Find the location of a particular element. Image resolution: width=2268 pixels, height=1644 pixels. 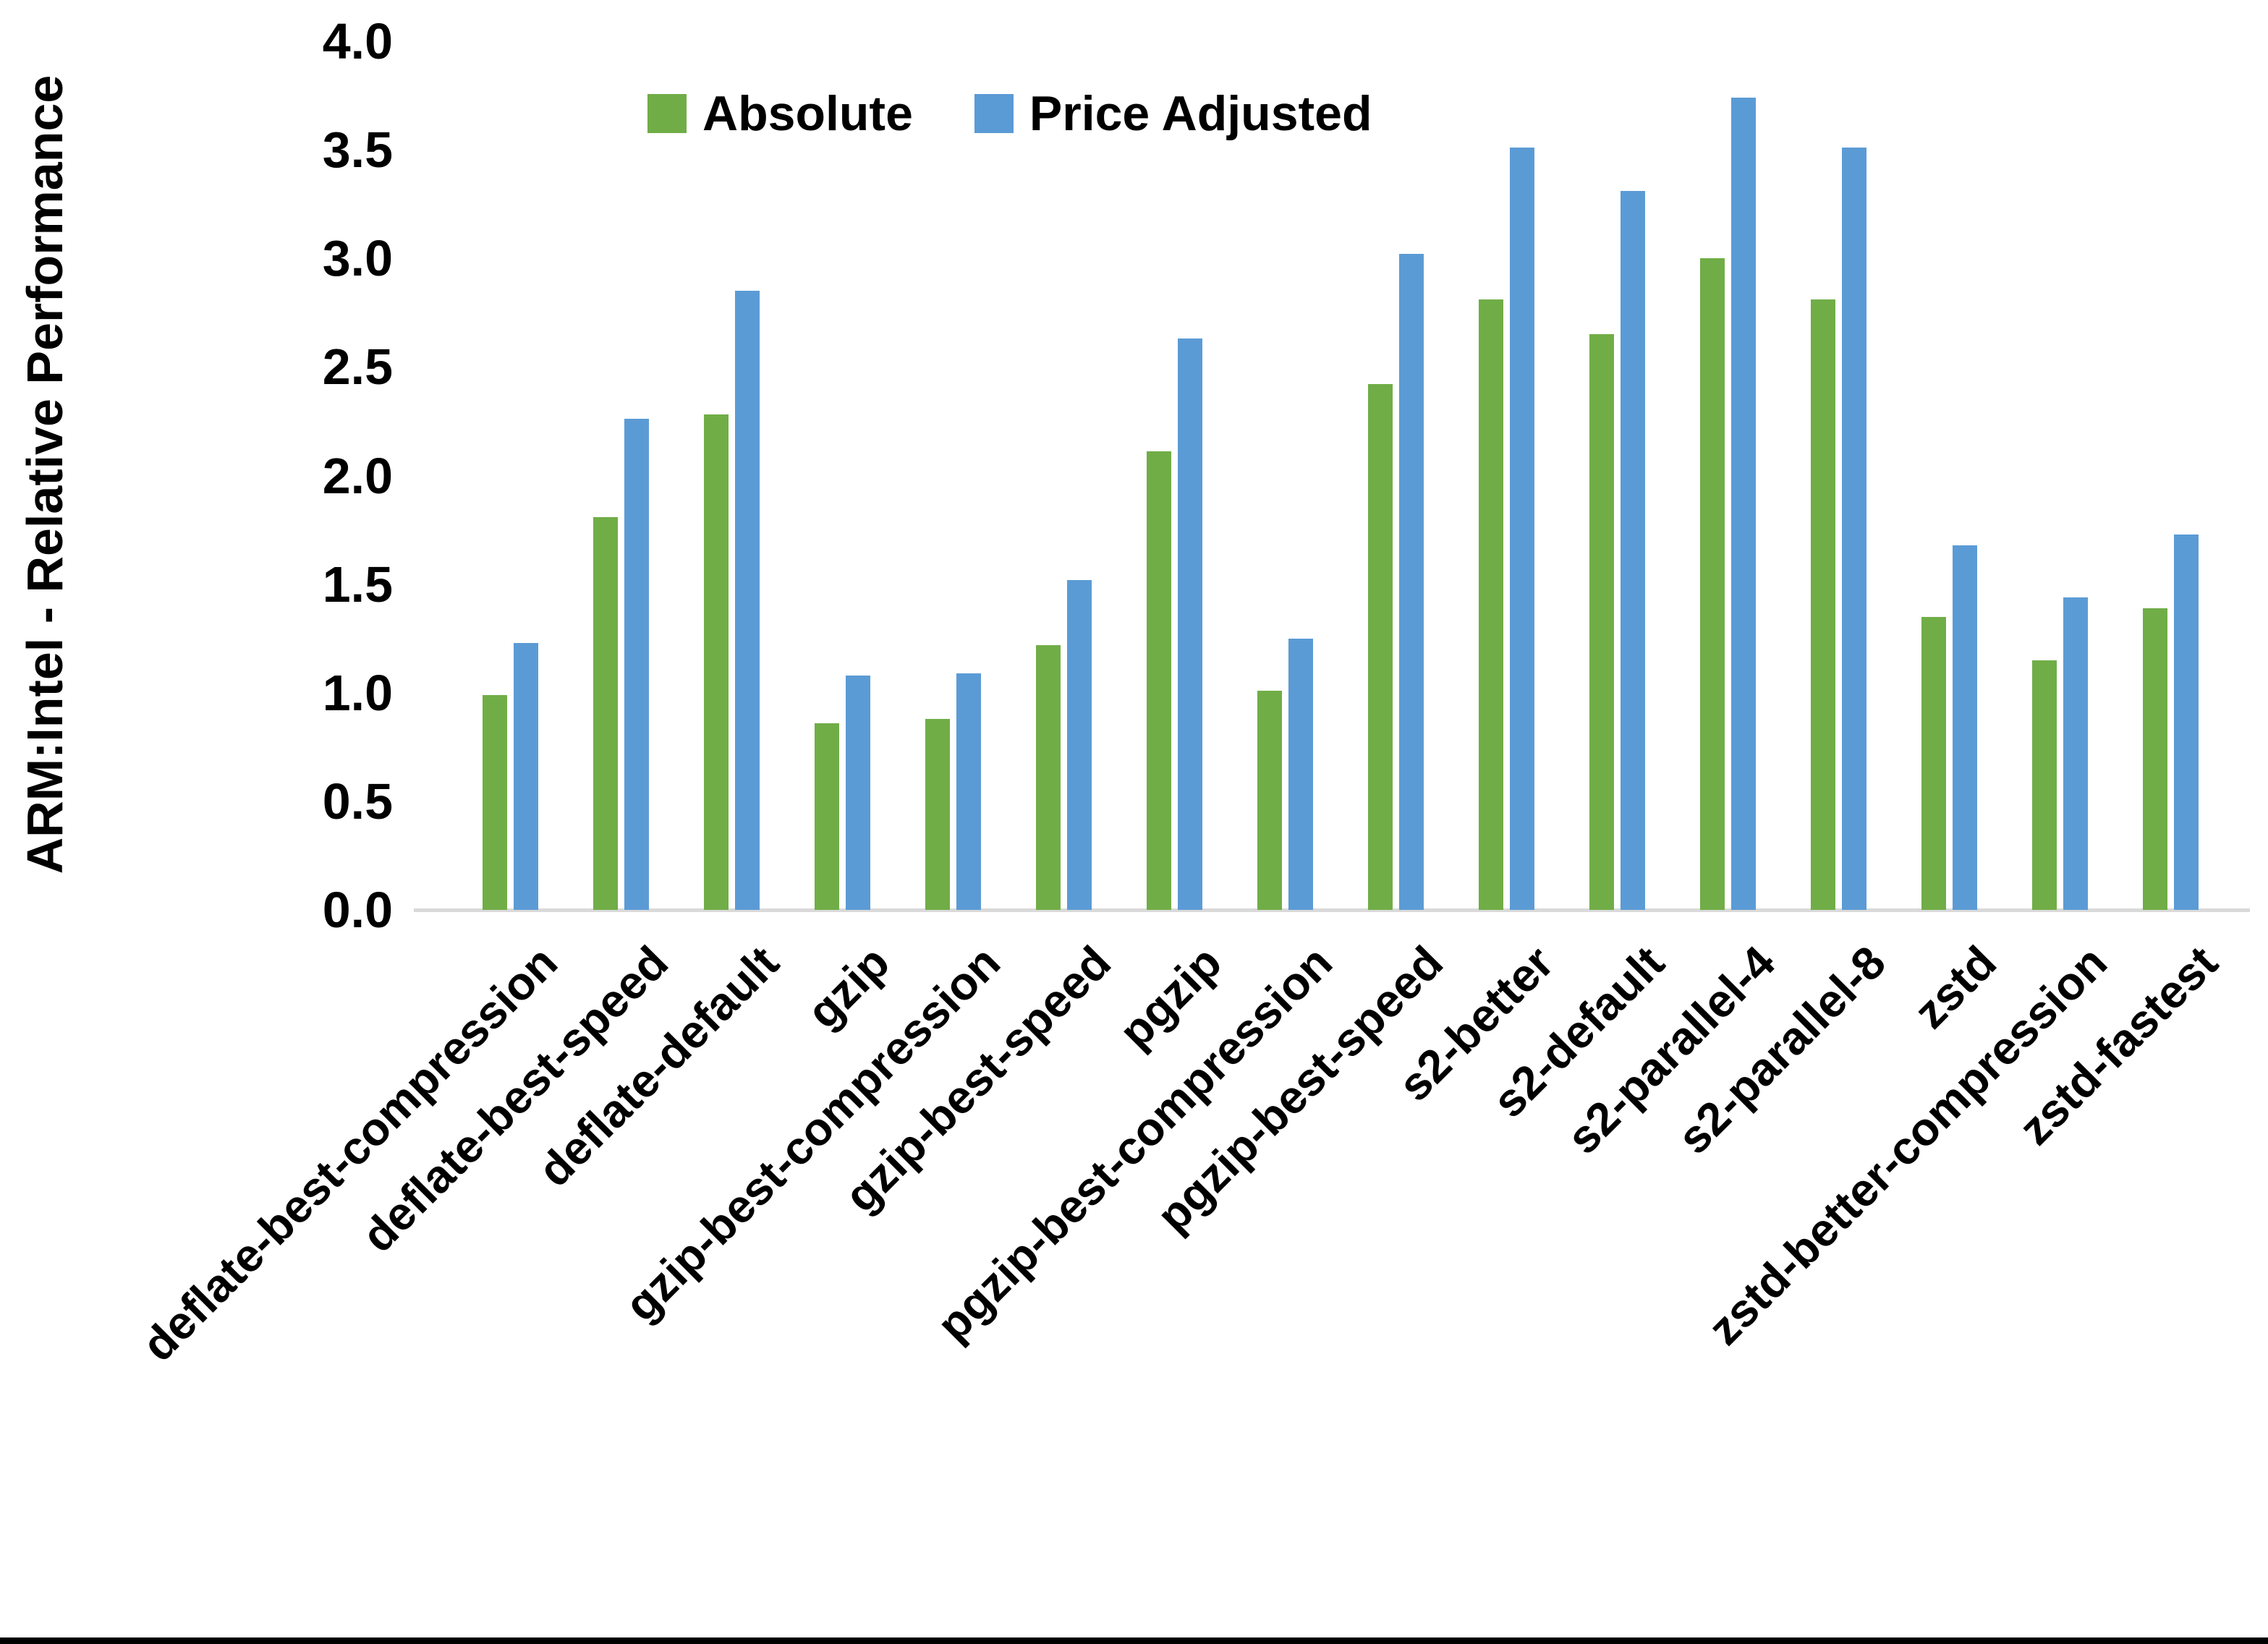

price-adjusted-bar-deflate-best-speed is located at coordinates (636, 664).